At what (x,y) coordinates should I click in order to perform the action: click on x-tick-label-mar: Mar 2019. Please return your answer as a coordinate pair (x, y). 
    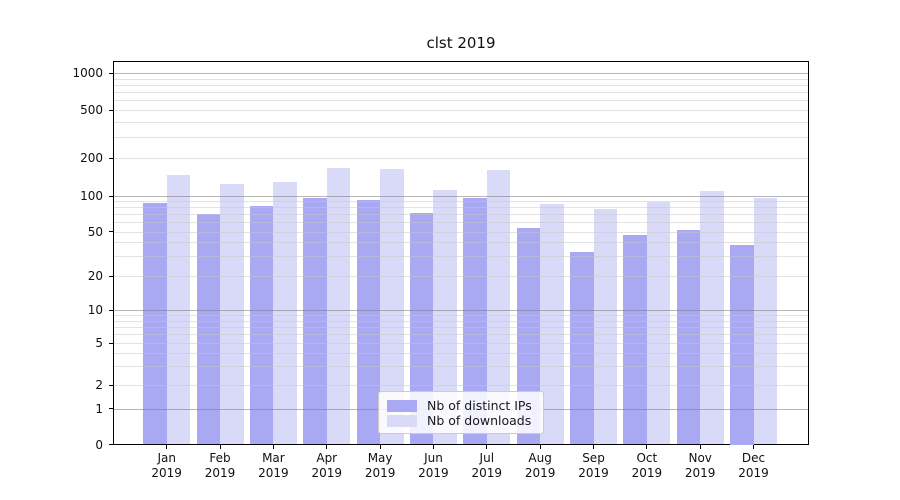
    Looking at the image, I should click on (273, 466).